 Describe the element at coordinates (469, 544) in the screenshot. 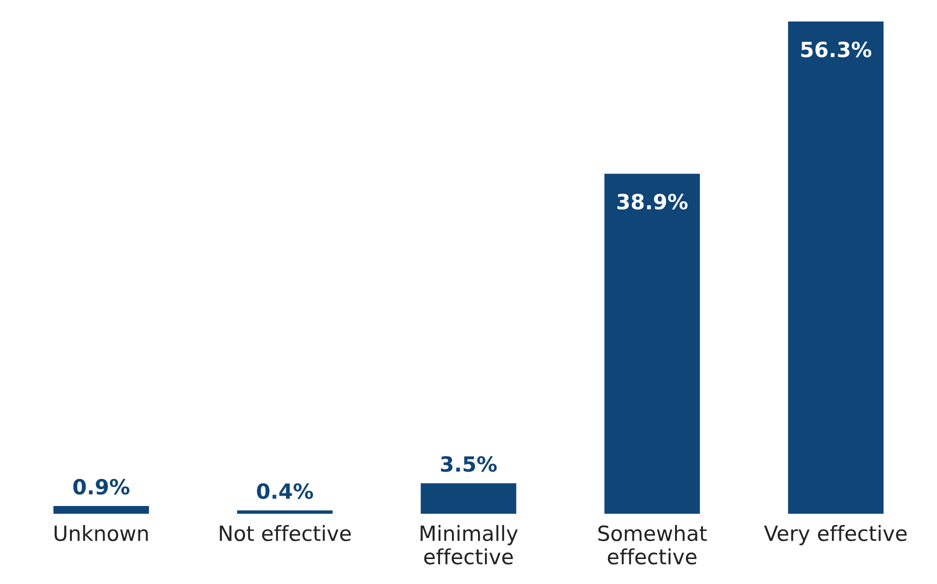

I see `x-tick-label: Minimally effective` at that location.